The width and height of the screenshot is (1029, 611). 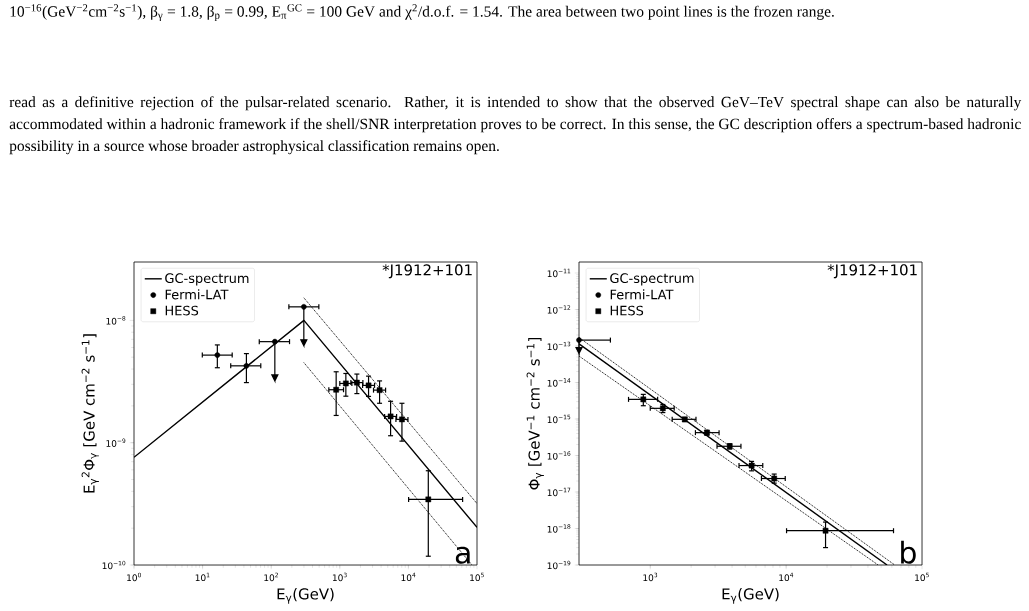 I want to click on y-tick-label: 10$^{−11}$, so click(x=559, y=273).